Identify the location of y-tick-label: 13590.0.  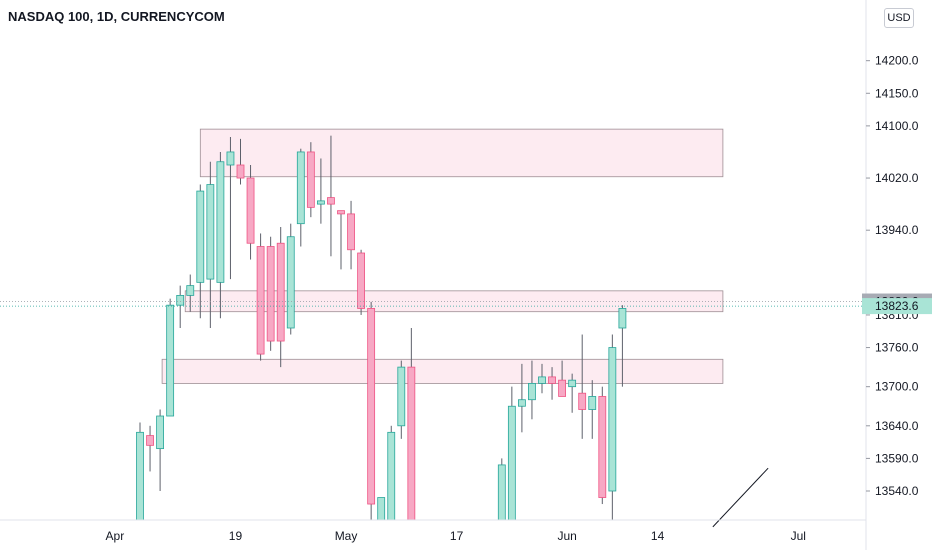
(897, 458).